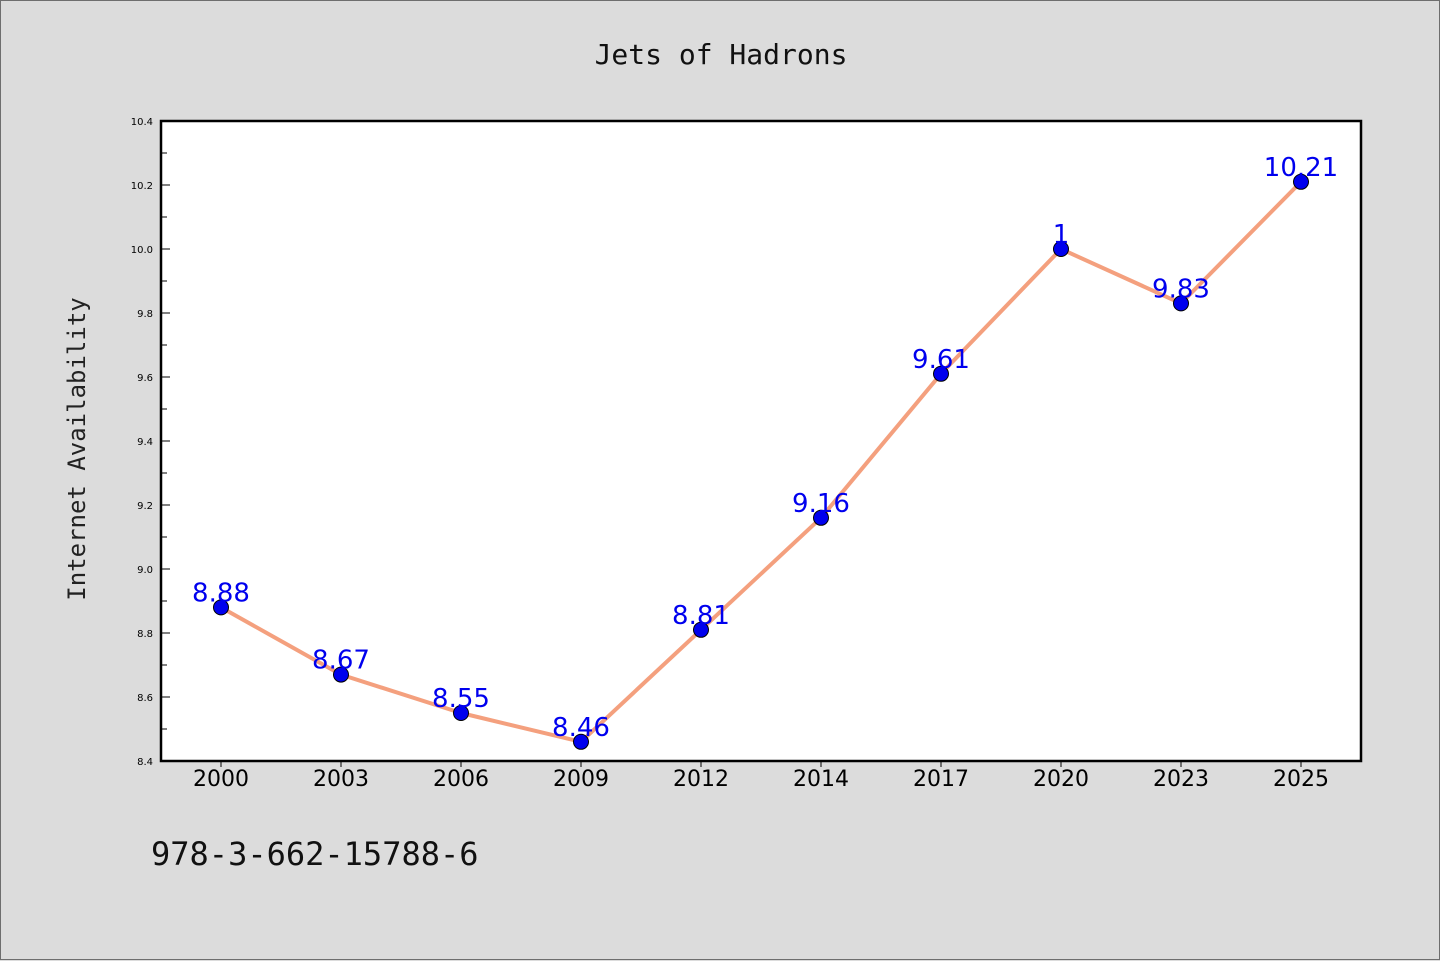 The height and width of the screenshot is (961, 1440). What do you see at coordinates (701, 616) in the screenshot?
I see `data-label: 8.81` at bounding box center [701, 616].